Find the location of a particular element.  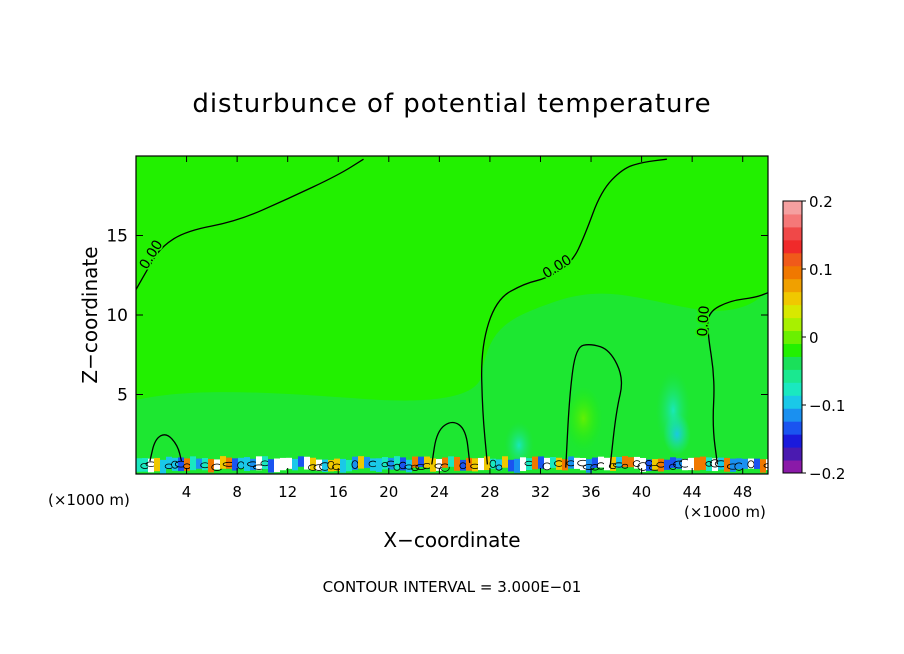

x-tick-label: 32 is located at coordinates (540, 492).